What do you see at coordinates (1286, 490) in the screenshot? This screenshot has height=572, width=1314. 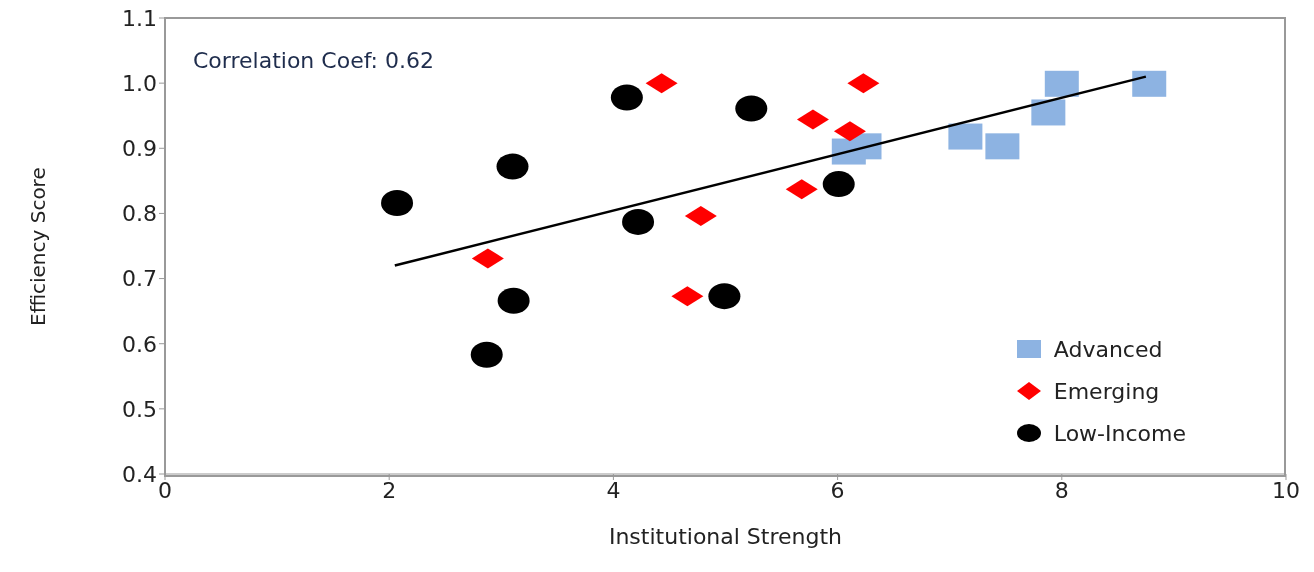 I see `x-tick-label: 10` at bounding box center [1286, 490].